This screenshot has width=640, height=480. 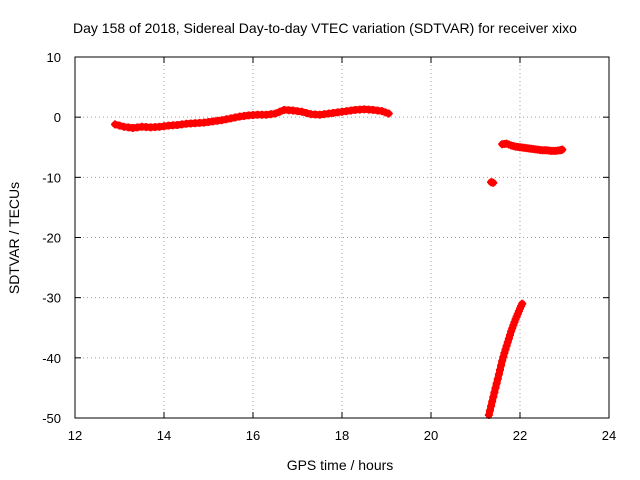 What do you see at coordinates (51, 298) in the screenshot?
I see `y-tick-label: -30` at bounding box center [51, 298].